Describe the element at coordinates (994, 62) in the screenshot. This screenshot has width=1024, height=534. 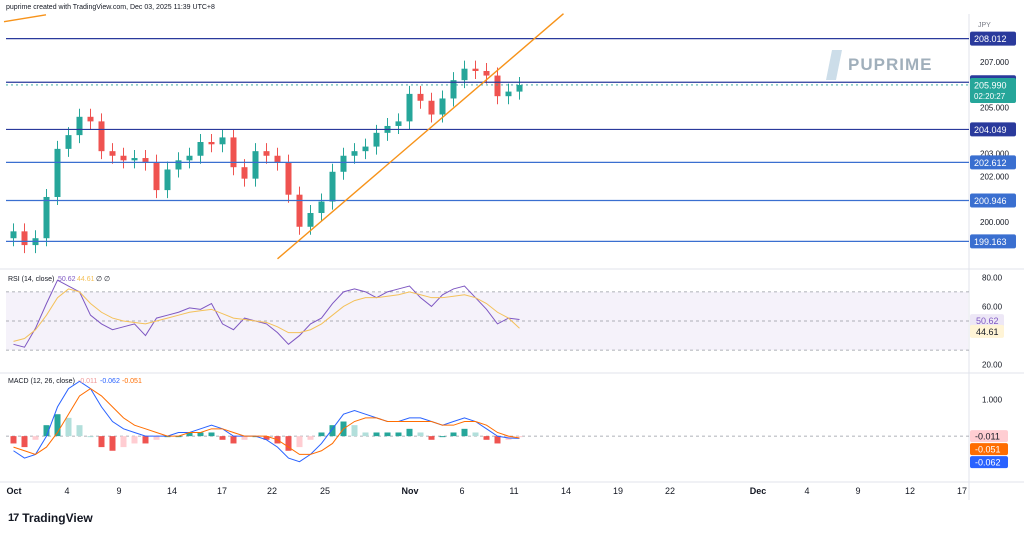
I see `price-tick-label: 207.000` at that location.